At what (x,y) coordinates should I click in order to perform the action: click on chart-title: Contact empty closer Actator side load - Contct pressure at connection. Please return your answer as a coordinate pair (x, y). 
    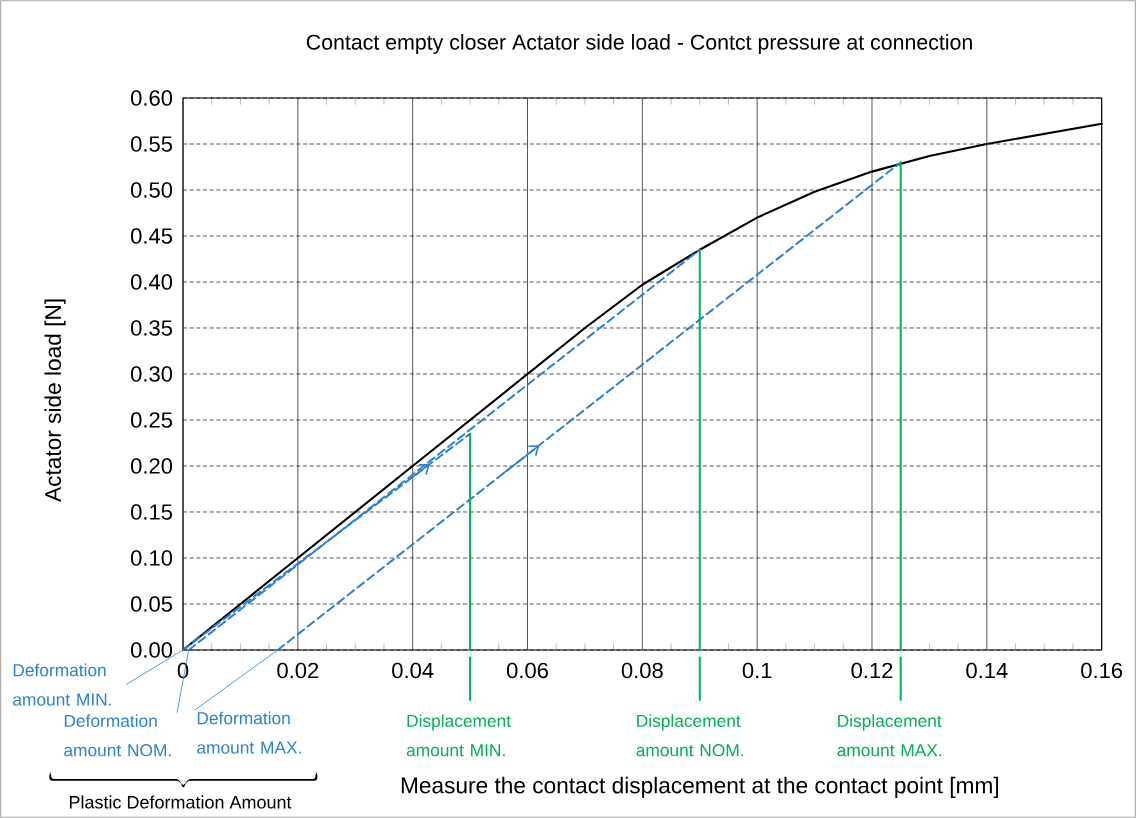
    Looking at the image, I should click on (639, 44).